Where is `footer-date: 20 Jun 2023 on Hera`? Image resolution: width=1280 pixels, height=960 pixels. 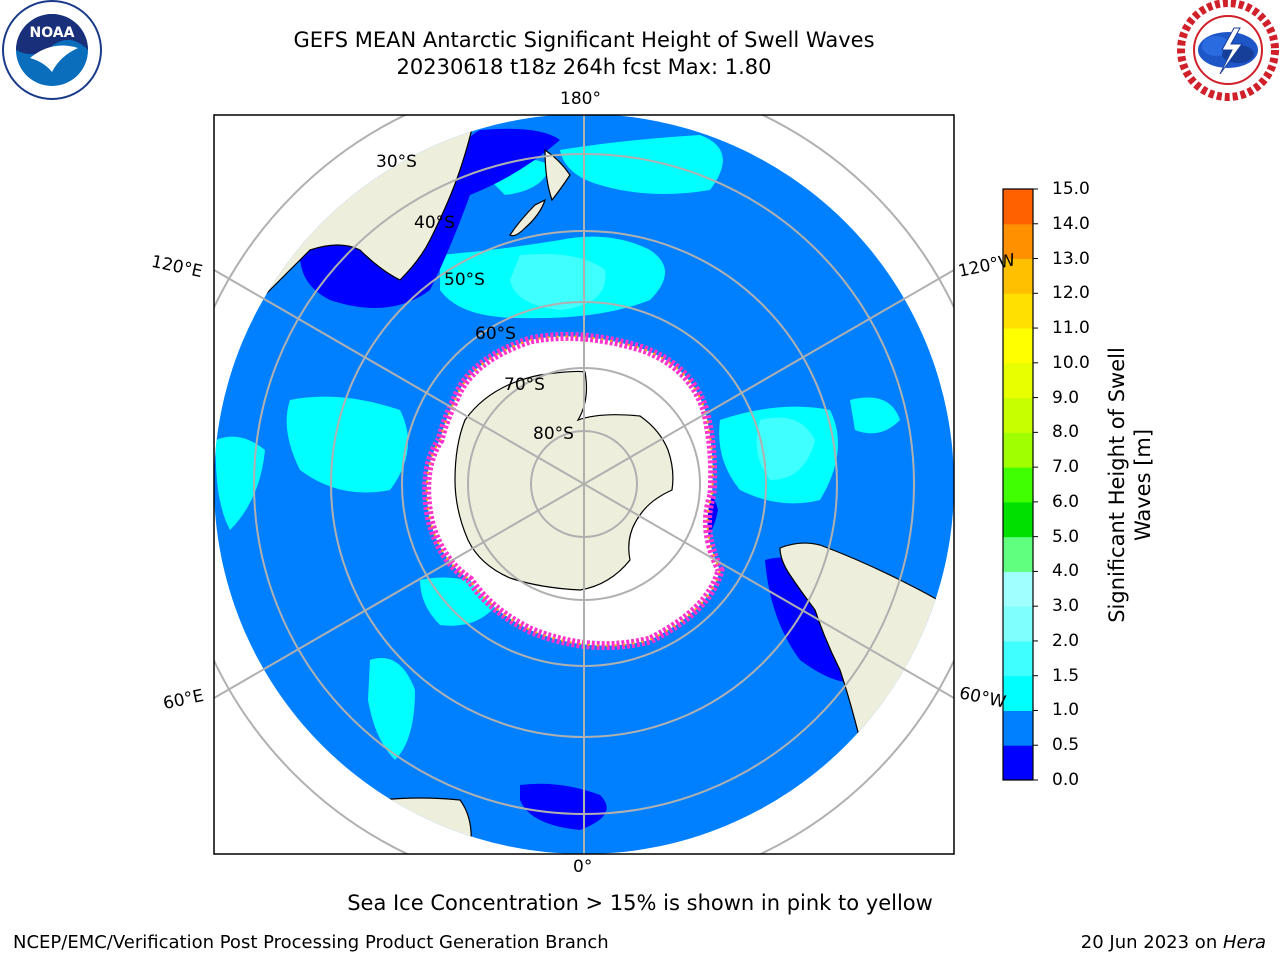
footer-date: 20 Jun 2023 on Hera is located at coordinates (1173, 942).